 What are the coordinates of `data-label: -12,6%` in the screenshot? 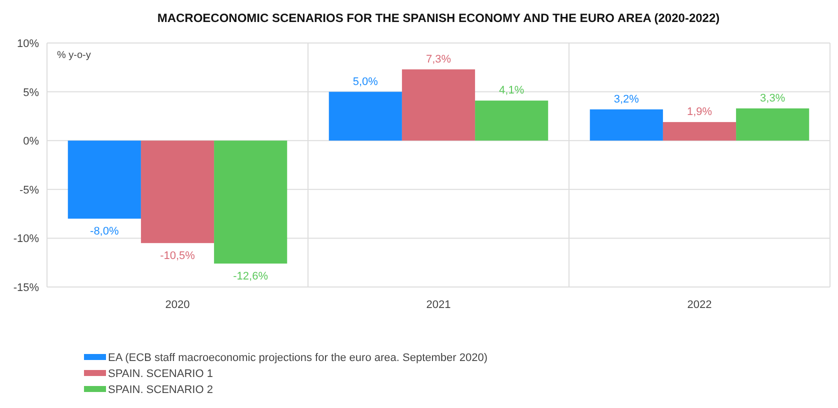 It's located at (250, 276).